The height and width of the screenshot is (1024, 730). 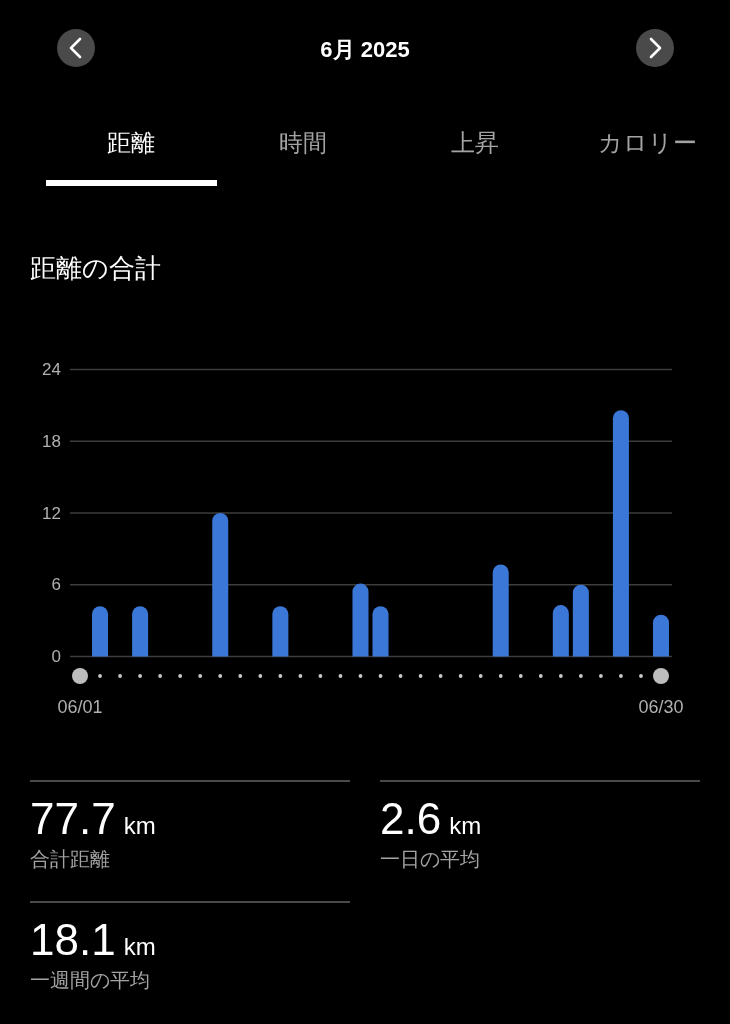 What do you see at coordinates (51, 369) in the screenshot?
I see `y-tick-label: 24` at bounding box center [51, 369].